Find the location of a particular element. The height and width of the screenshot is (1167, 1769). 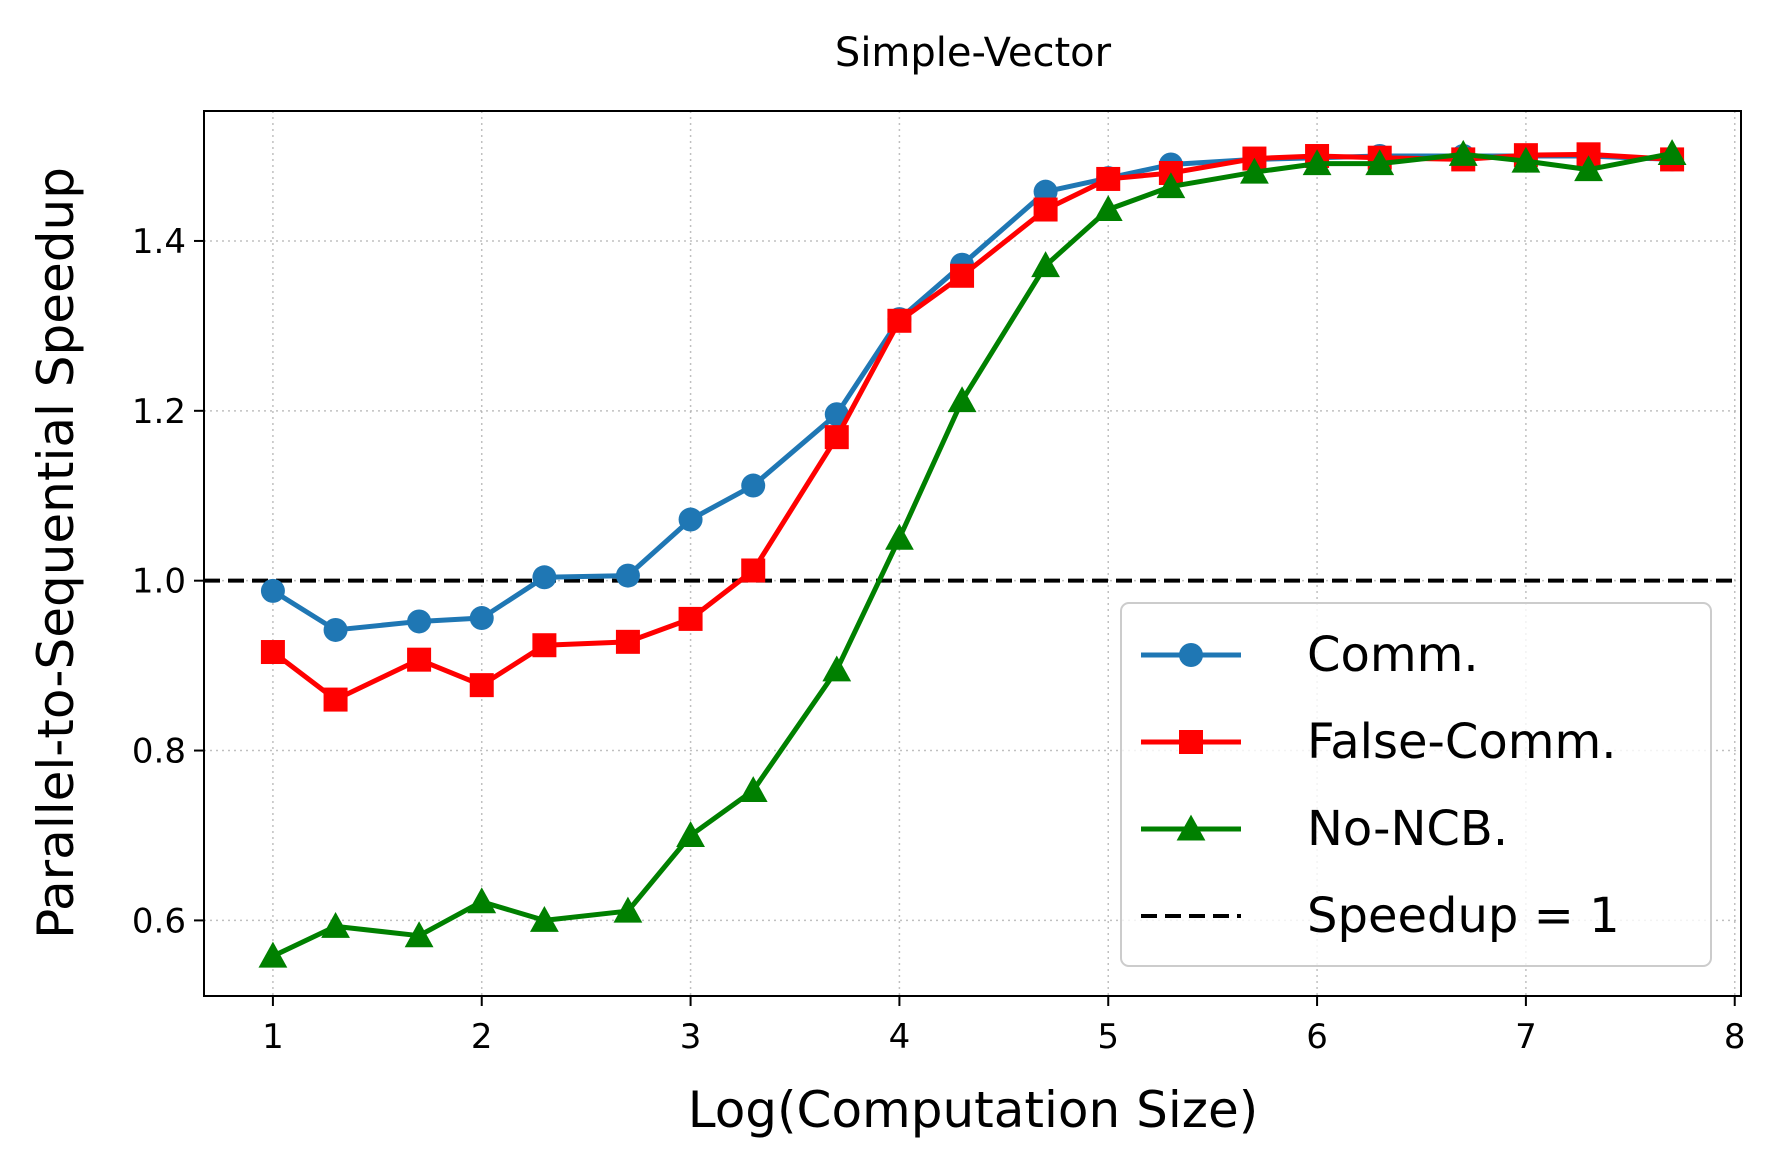

legend: Comm. False-Comm. No-NCB. Speedup = 1 is located at coordinates (1416, 784).